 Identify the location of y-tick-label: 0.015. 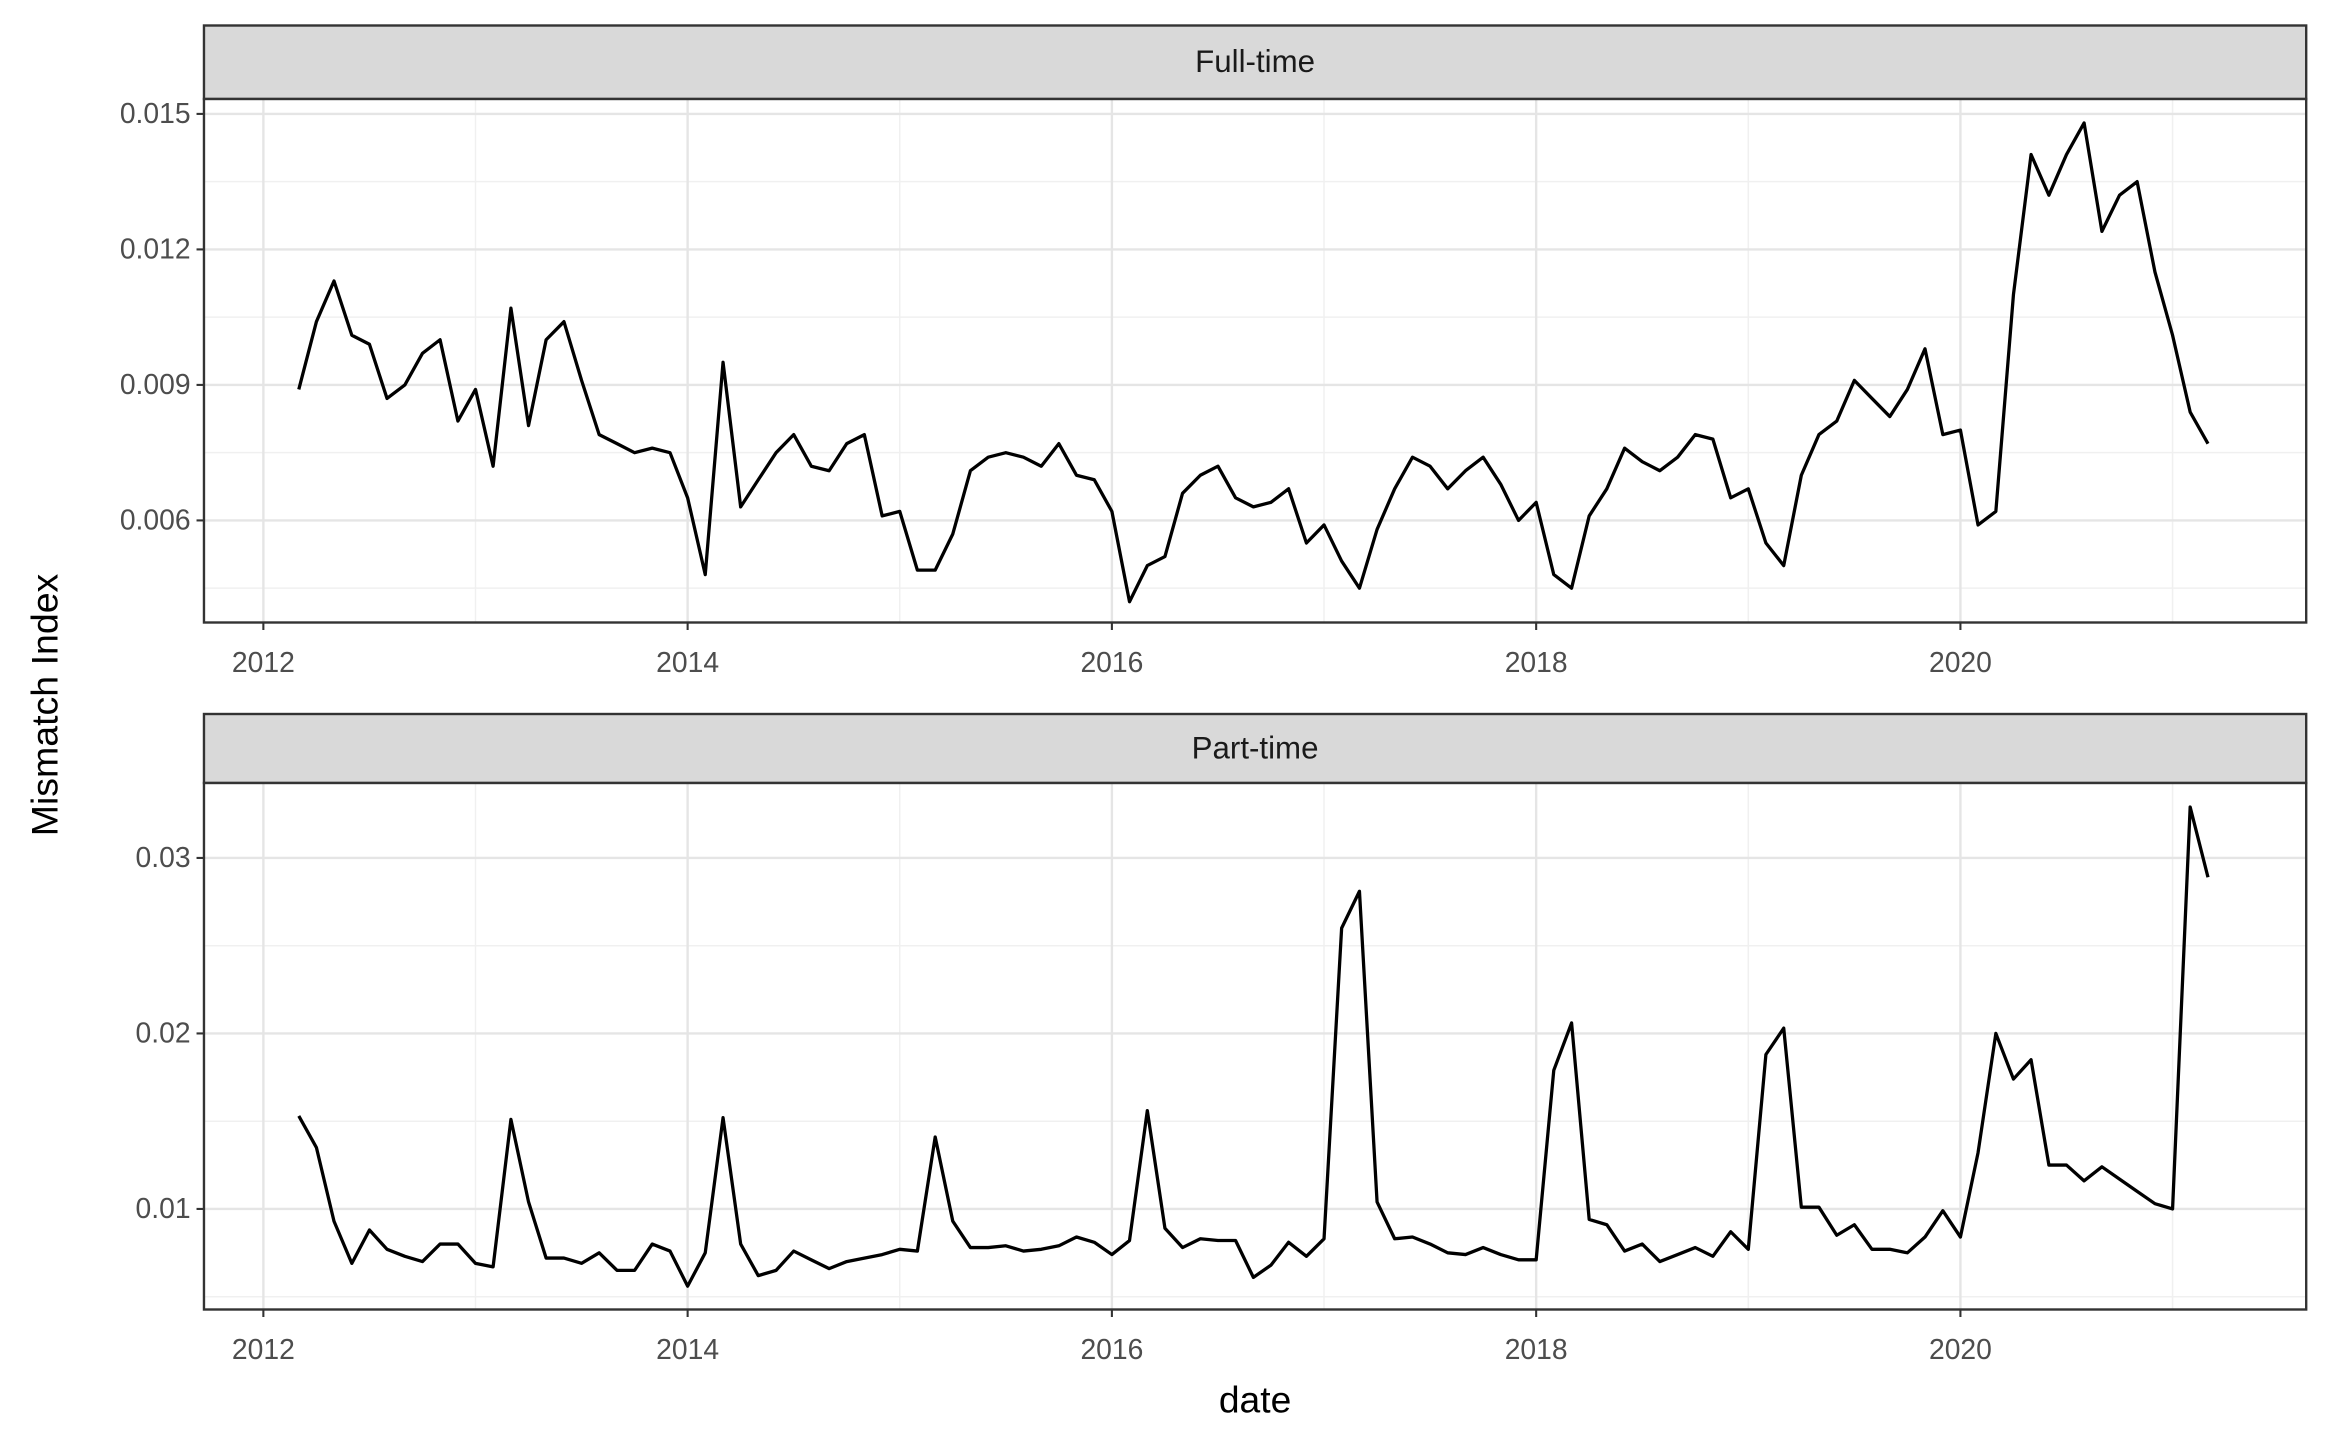
(155, 114).